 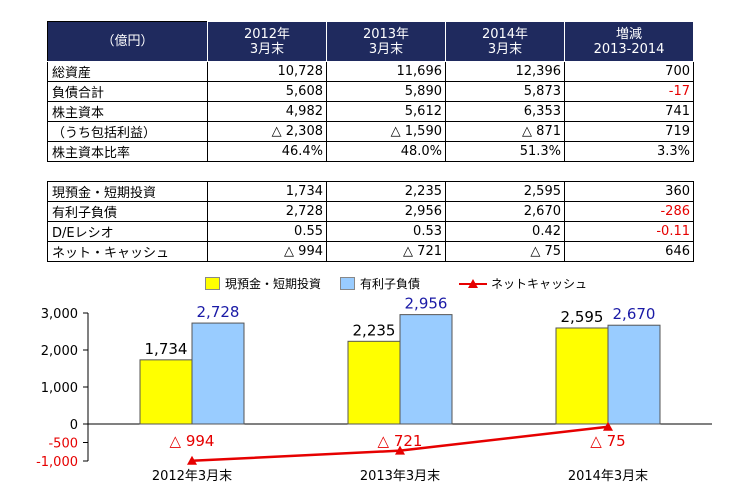 What do you see at coordinates (267, 191) in the screenshot?
I see `table-cell: 1,734` at bounding box center [267, 191].